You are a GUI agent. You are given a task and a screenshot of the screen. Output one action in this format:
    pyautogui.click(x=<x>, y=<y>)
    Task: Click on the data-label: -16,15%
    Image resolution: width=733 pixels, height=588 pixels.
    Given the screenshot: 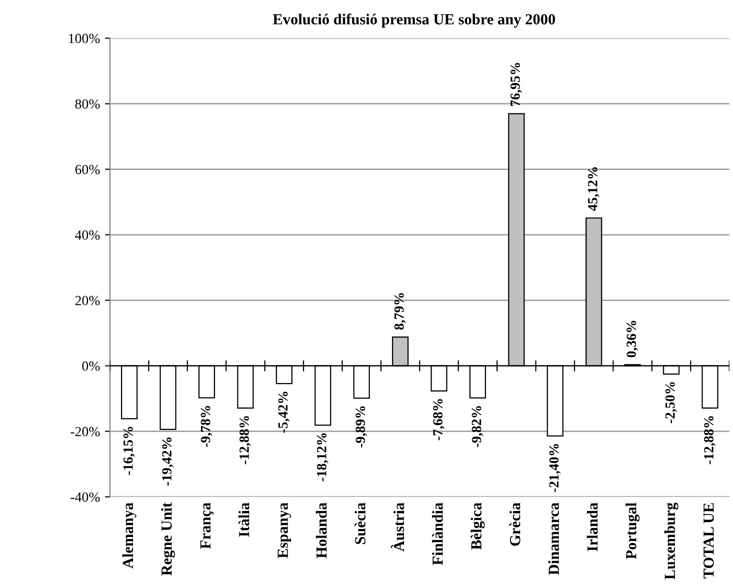 What is the action you would take?
    pyautogui.click(x=129, y=450)
    